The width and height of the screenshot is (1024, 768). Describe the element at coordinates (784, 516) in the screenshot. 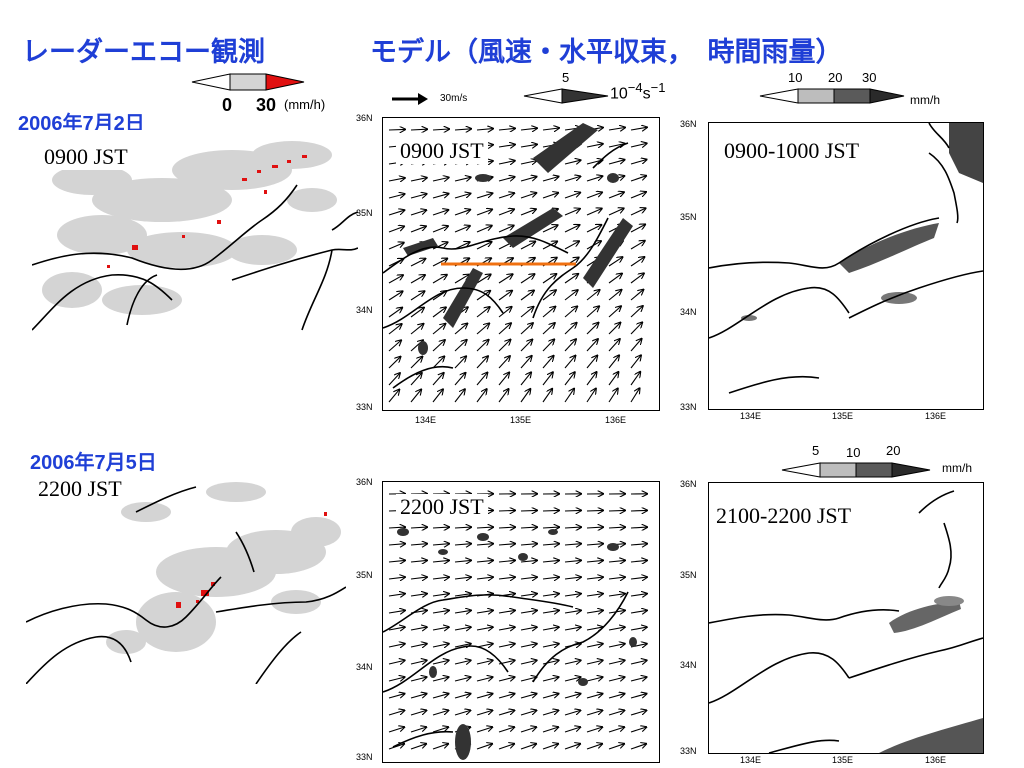

I see `row2-rain-time: 2100-2200 JST` at that location.